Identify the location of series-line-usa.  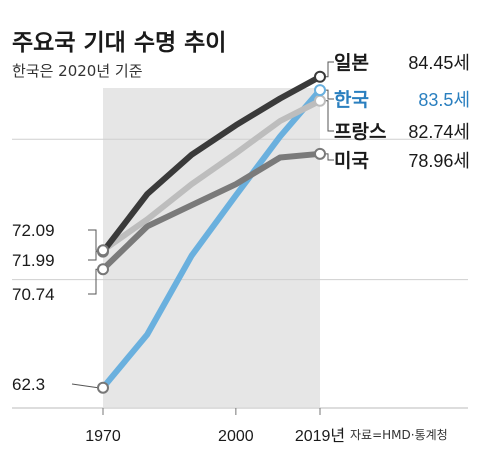
(211, 211).